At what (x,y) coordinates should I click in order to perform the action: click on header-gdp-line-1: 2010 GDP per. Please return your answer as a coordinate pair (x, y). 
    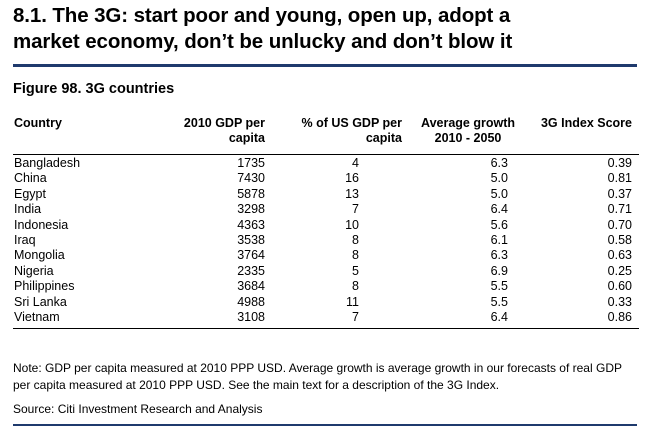
    Looking at the image, I should click on (224, 123).